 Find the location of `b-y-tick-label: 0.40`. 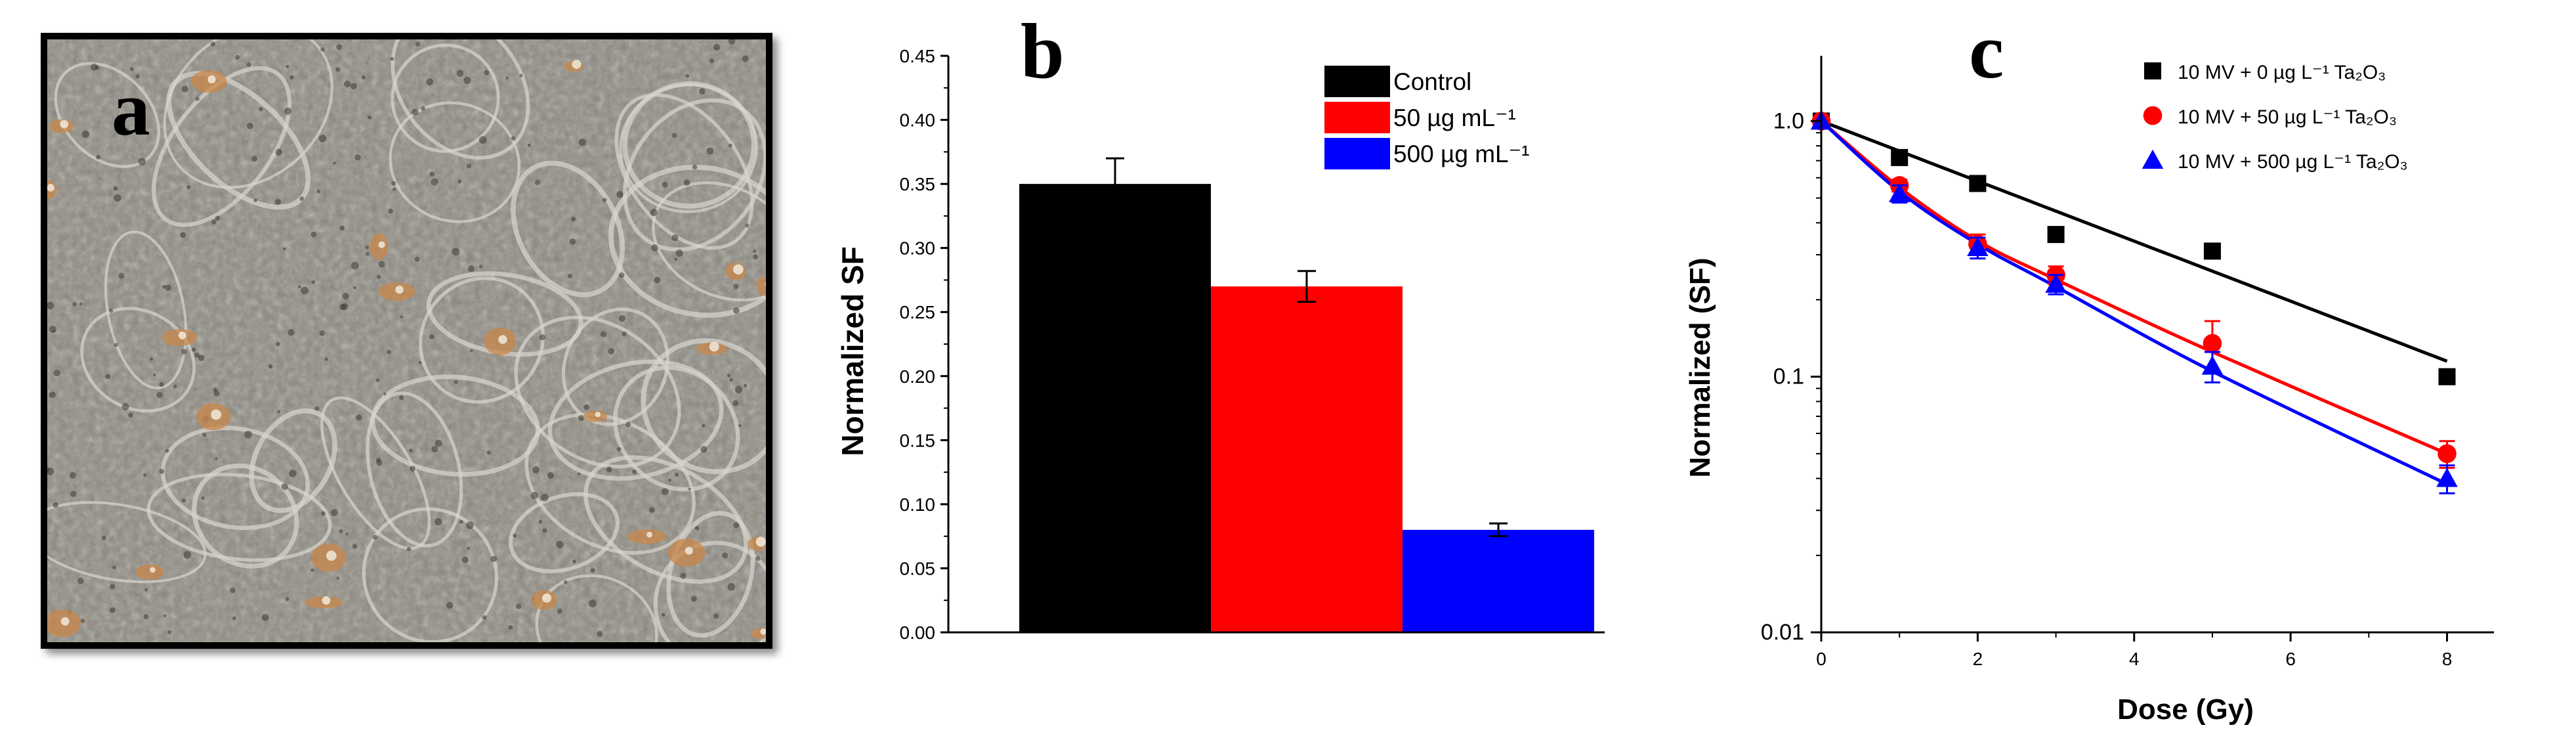

b-y-tick-label: 0.40 is located at coordinates (918, 120).